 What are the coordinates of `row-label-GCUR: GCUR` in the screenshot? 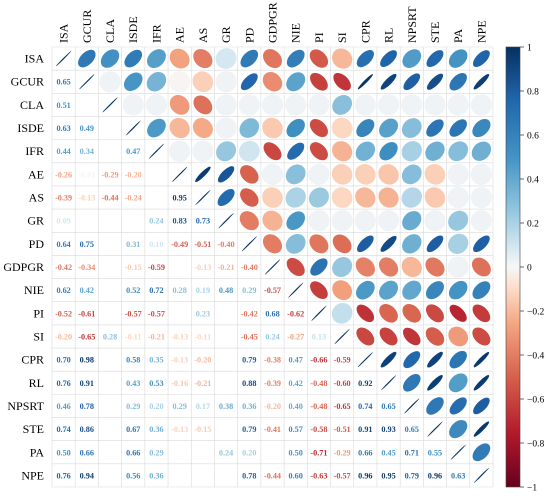 It's located at (27, 82).